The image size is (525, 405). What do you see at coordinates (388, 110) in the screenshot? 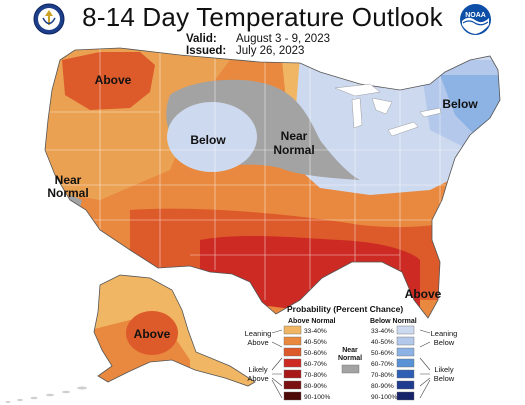
I see `great-lakes` at bounding box center [388, 110].